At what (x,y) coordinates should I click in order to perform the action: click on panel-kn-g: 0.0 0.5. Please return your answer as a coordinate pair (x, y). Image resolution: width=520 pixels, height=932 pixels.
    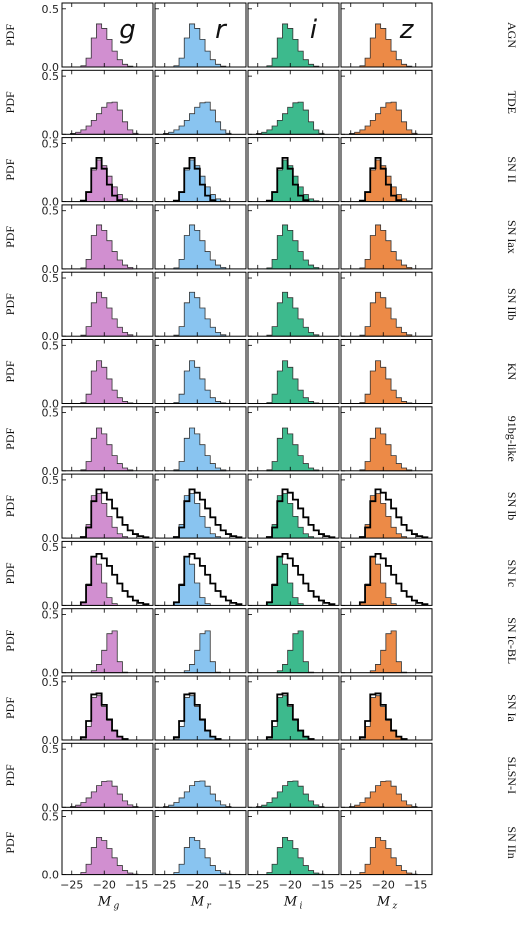
    Looking at the image, I should click on (98, 375).